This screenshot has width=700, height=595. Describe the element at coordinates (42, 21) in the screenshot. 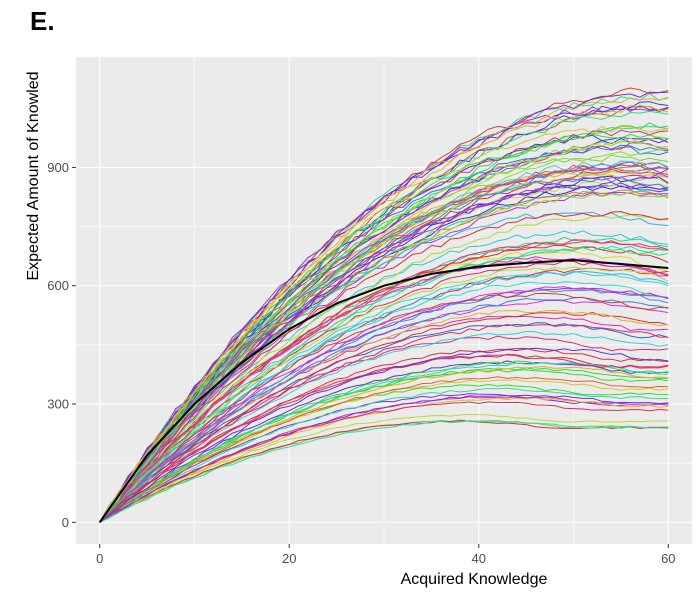

I see `panel-label: E.` at that location.